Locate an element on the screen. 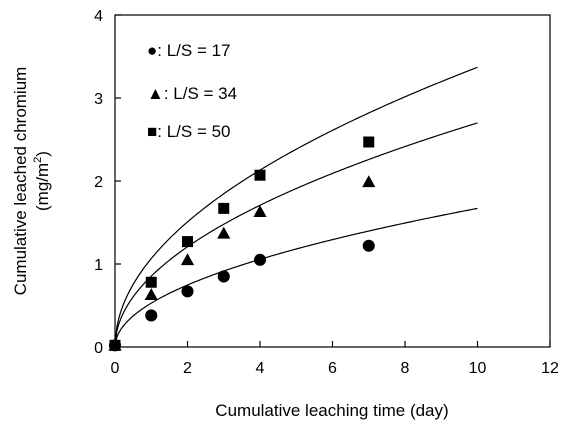 This screenshot has width=567, height=425. x-axis-ticks: 0 2 4 6 8 10 12 is located at coordinates (335, 359).